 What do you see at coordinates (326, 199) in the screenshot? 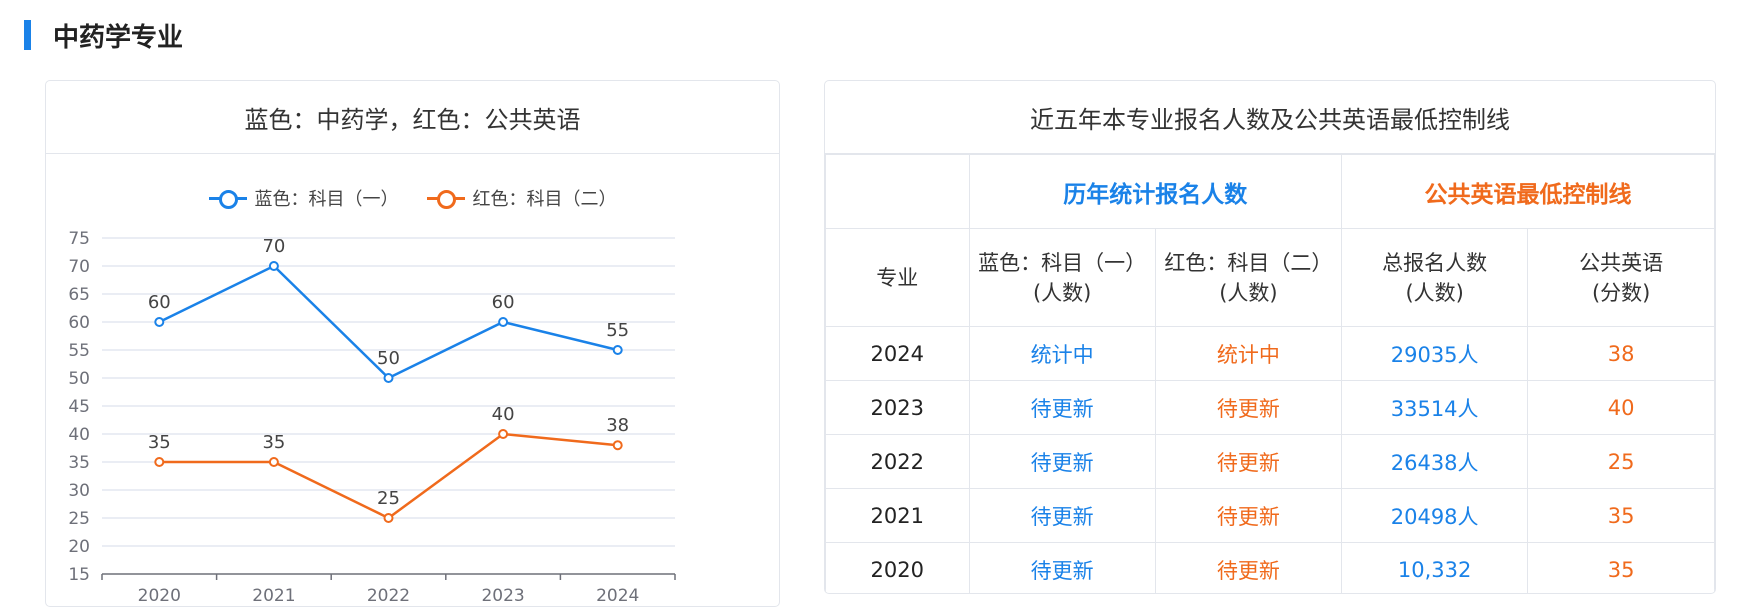
I see `legend-label-series-1: 蓝色：科目（一）` at bounding box center [326, 199].